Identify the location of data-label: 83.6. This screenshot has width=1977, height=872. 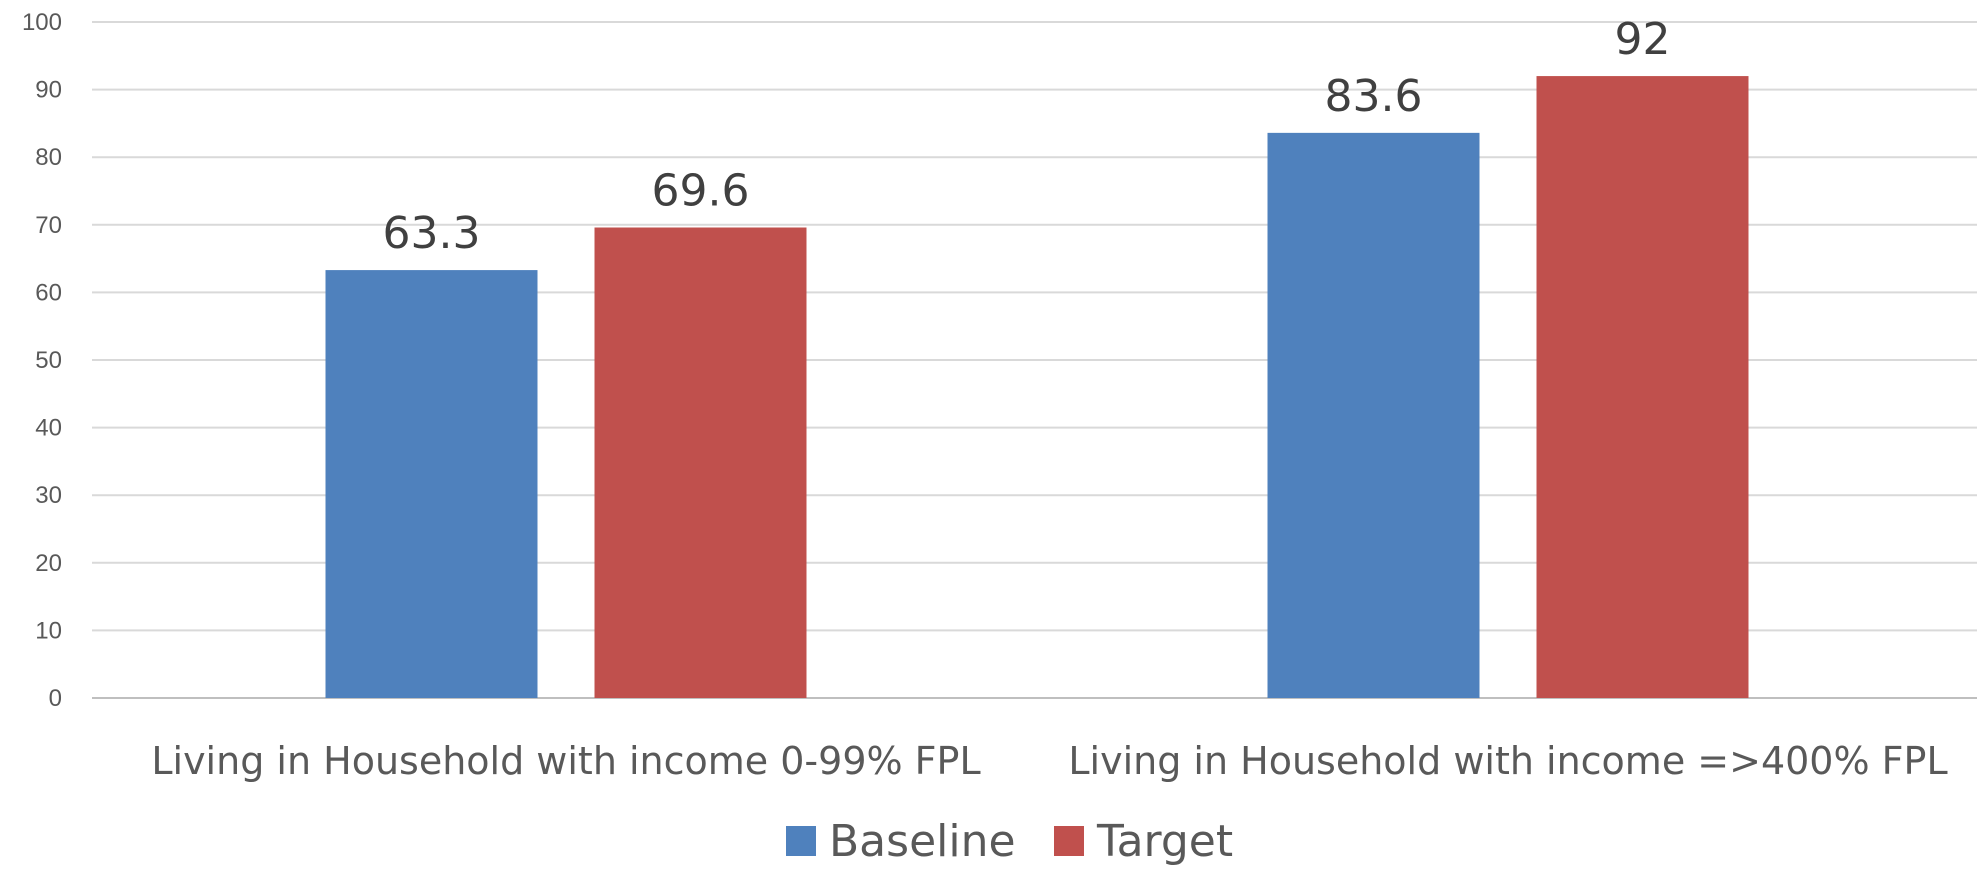
(1374, 96).